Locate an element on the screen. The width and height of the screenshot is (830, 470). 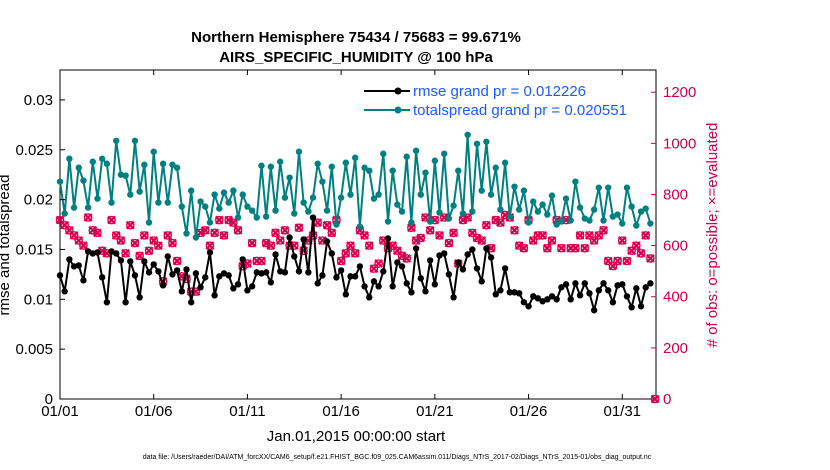
y-left-axis-label: rmse and totalspread is located at coordinates (6, 245).